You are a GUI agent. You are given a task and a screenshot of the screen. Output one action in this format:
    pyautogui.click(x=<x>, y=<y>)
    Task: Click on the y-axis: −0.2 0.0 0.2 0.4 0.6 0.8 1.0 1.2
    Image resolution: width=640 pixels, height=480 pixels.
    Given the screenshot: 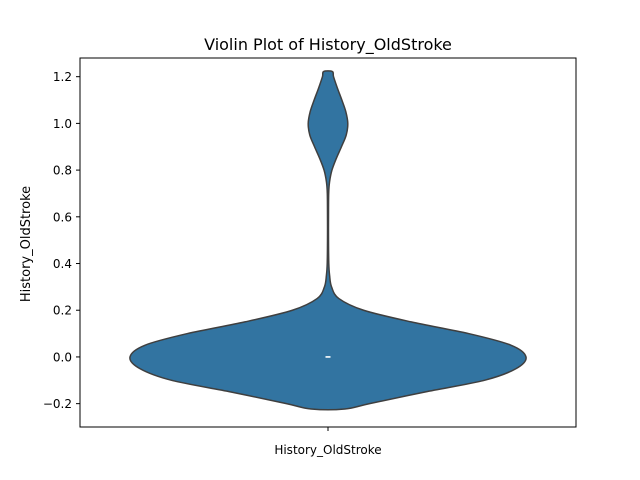 What is the action you would take?
    pyautogui.click(x=61, y=240)
    